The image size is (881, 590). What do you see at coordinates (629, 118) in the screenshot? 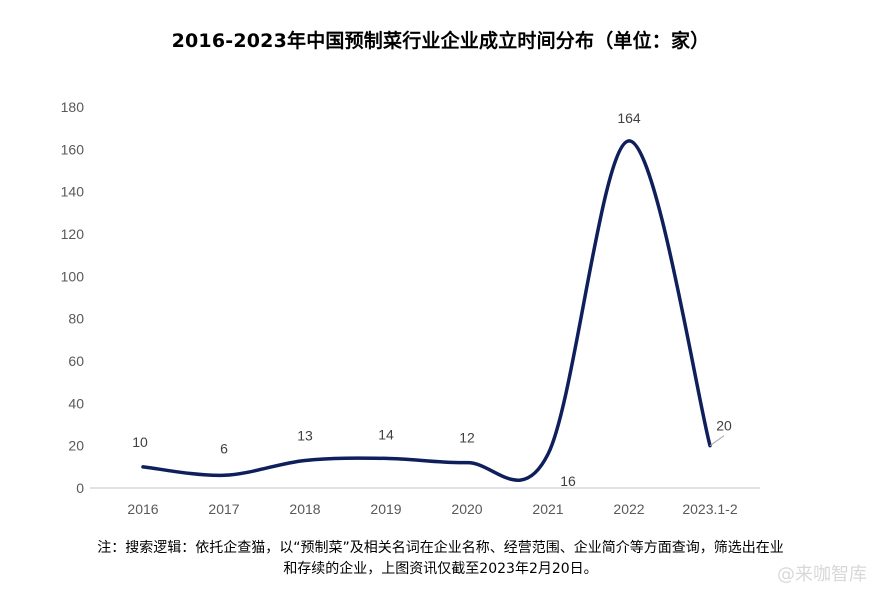
I see `data-label: 164` at bounding box center [629, 118].